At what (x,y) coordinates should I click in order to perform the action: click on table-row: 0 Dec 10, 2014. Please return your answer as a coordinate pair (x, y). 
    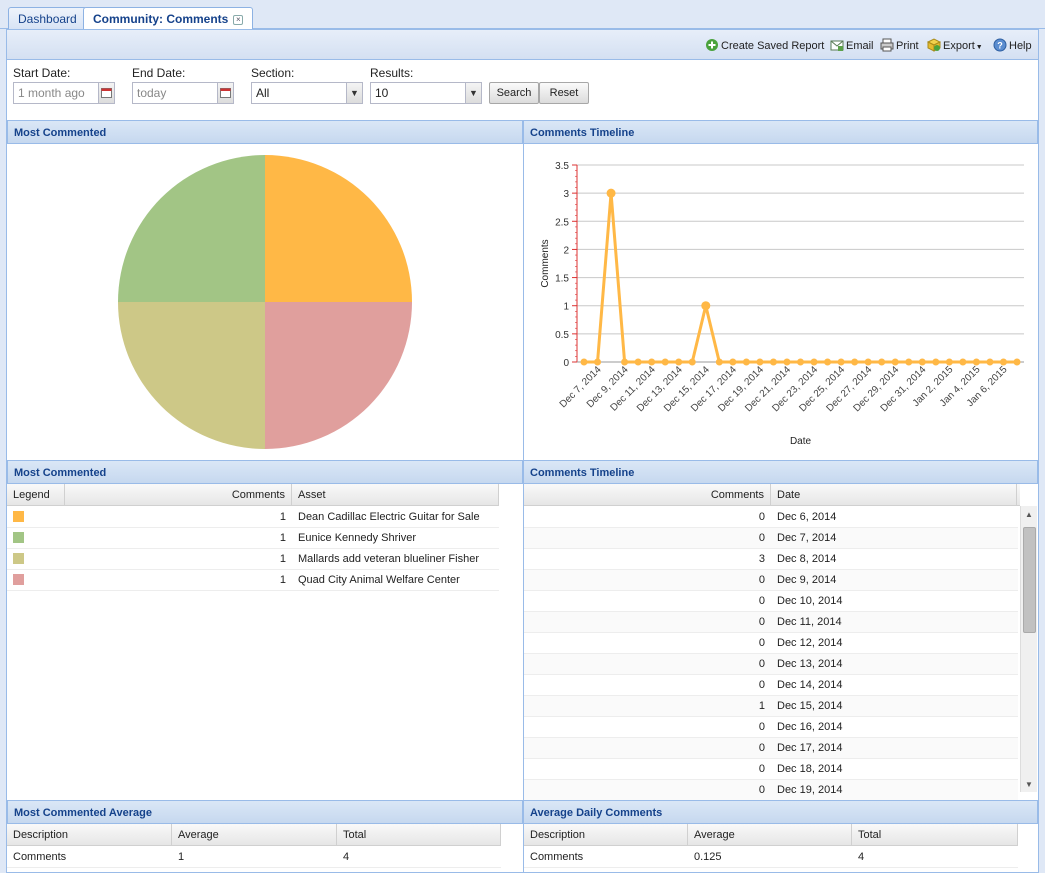
    Looking at the image, I should click on (771, 601).